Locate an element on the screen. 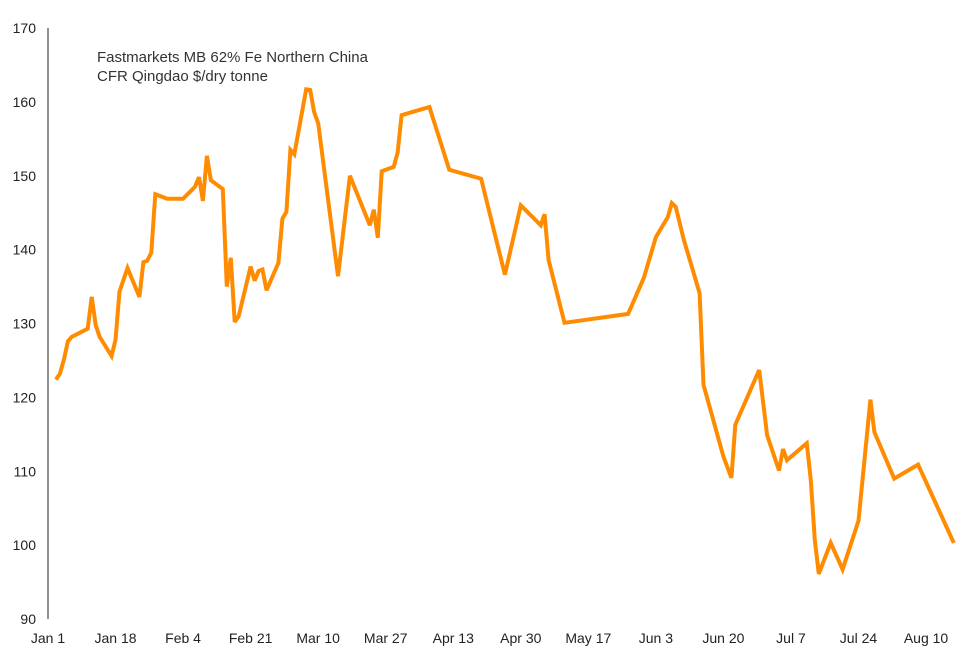  x-tick-label: Jul 24 is located at coordinates (859, 638).